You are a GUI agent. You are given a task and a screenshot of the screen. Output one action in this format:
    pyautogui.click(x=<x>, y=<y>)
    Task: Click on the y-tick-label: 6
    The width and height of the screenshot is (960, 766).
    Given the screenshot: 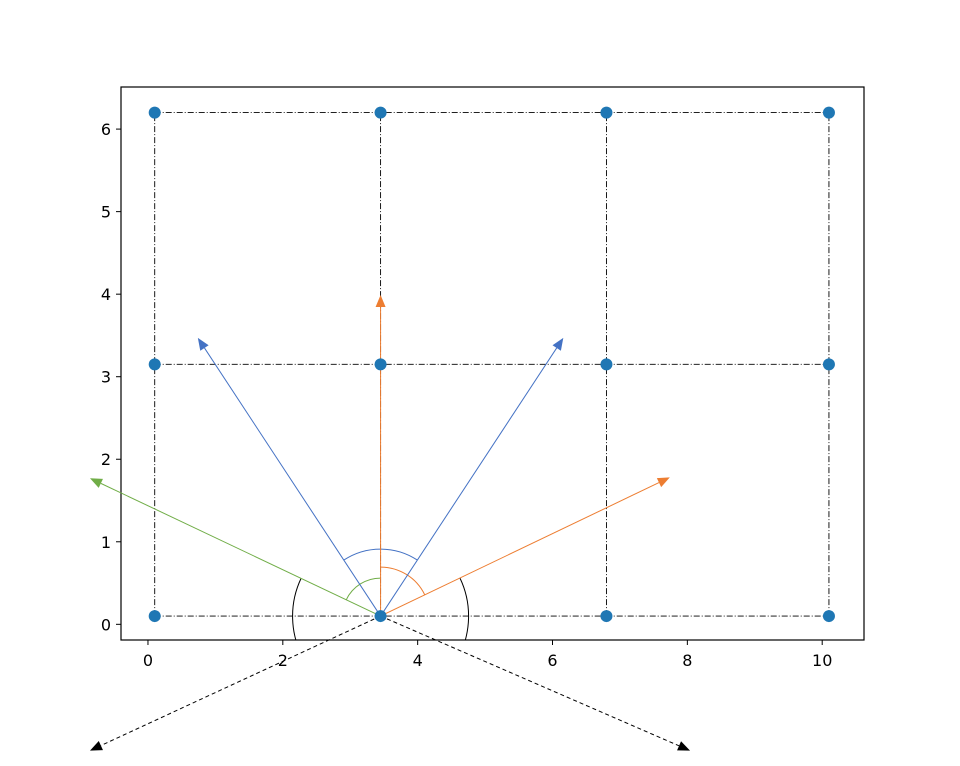 What is the action you would take?
    pyautogui.click(x=106, y=129)
    